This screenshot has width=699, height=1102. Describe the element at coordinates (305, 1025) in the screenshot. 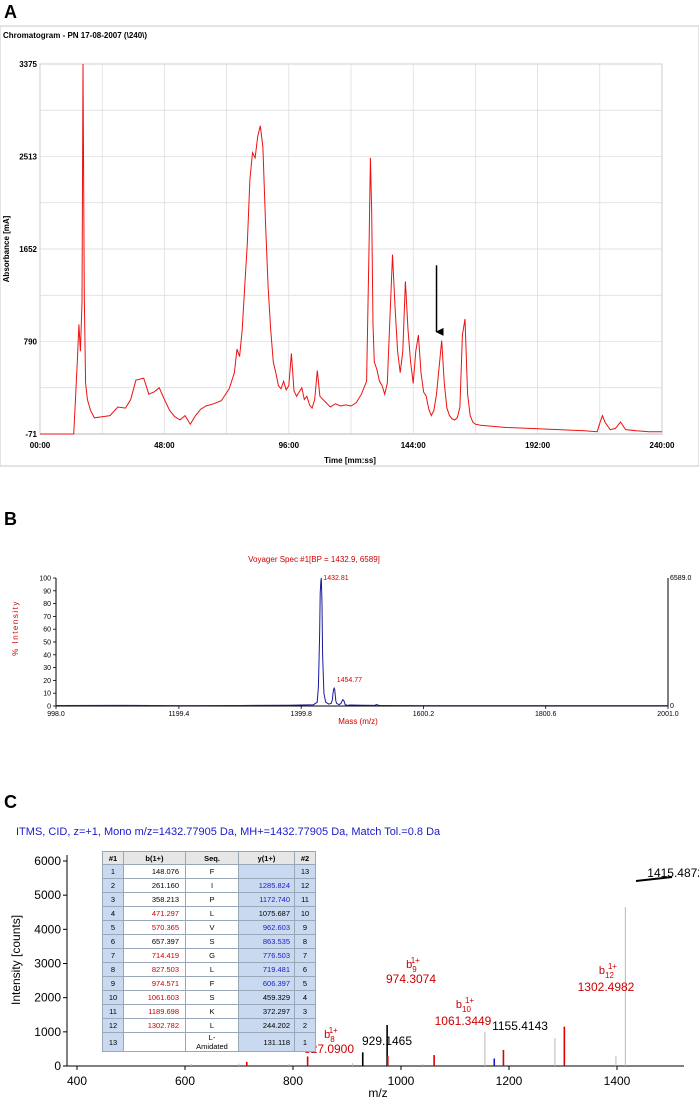

I see `cell-index-n2: 2` at that location.